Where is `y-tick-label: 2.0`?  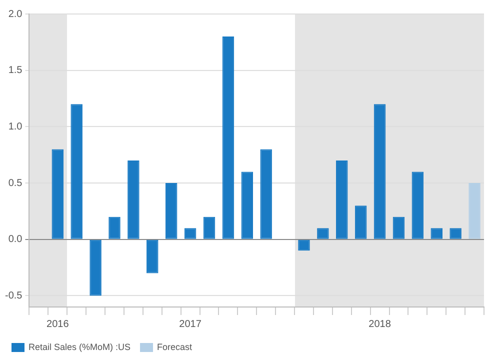 y-tick-label: 2.0 is located at coordinates (15, 14).